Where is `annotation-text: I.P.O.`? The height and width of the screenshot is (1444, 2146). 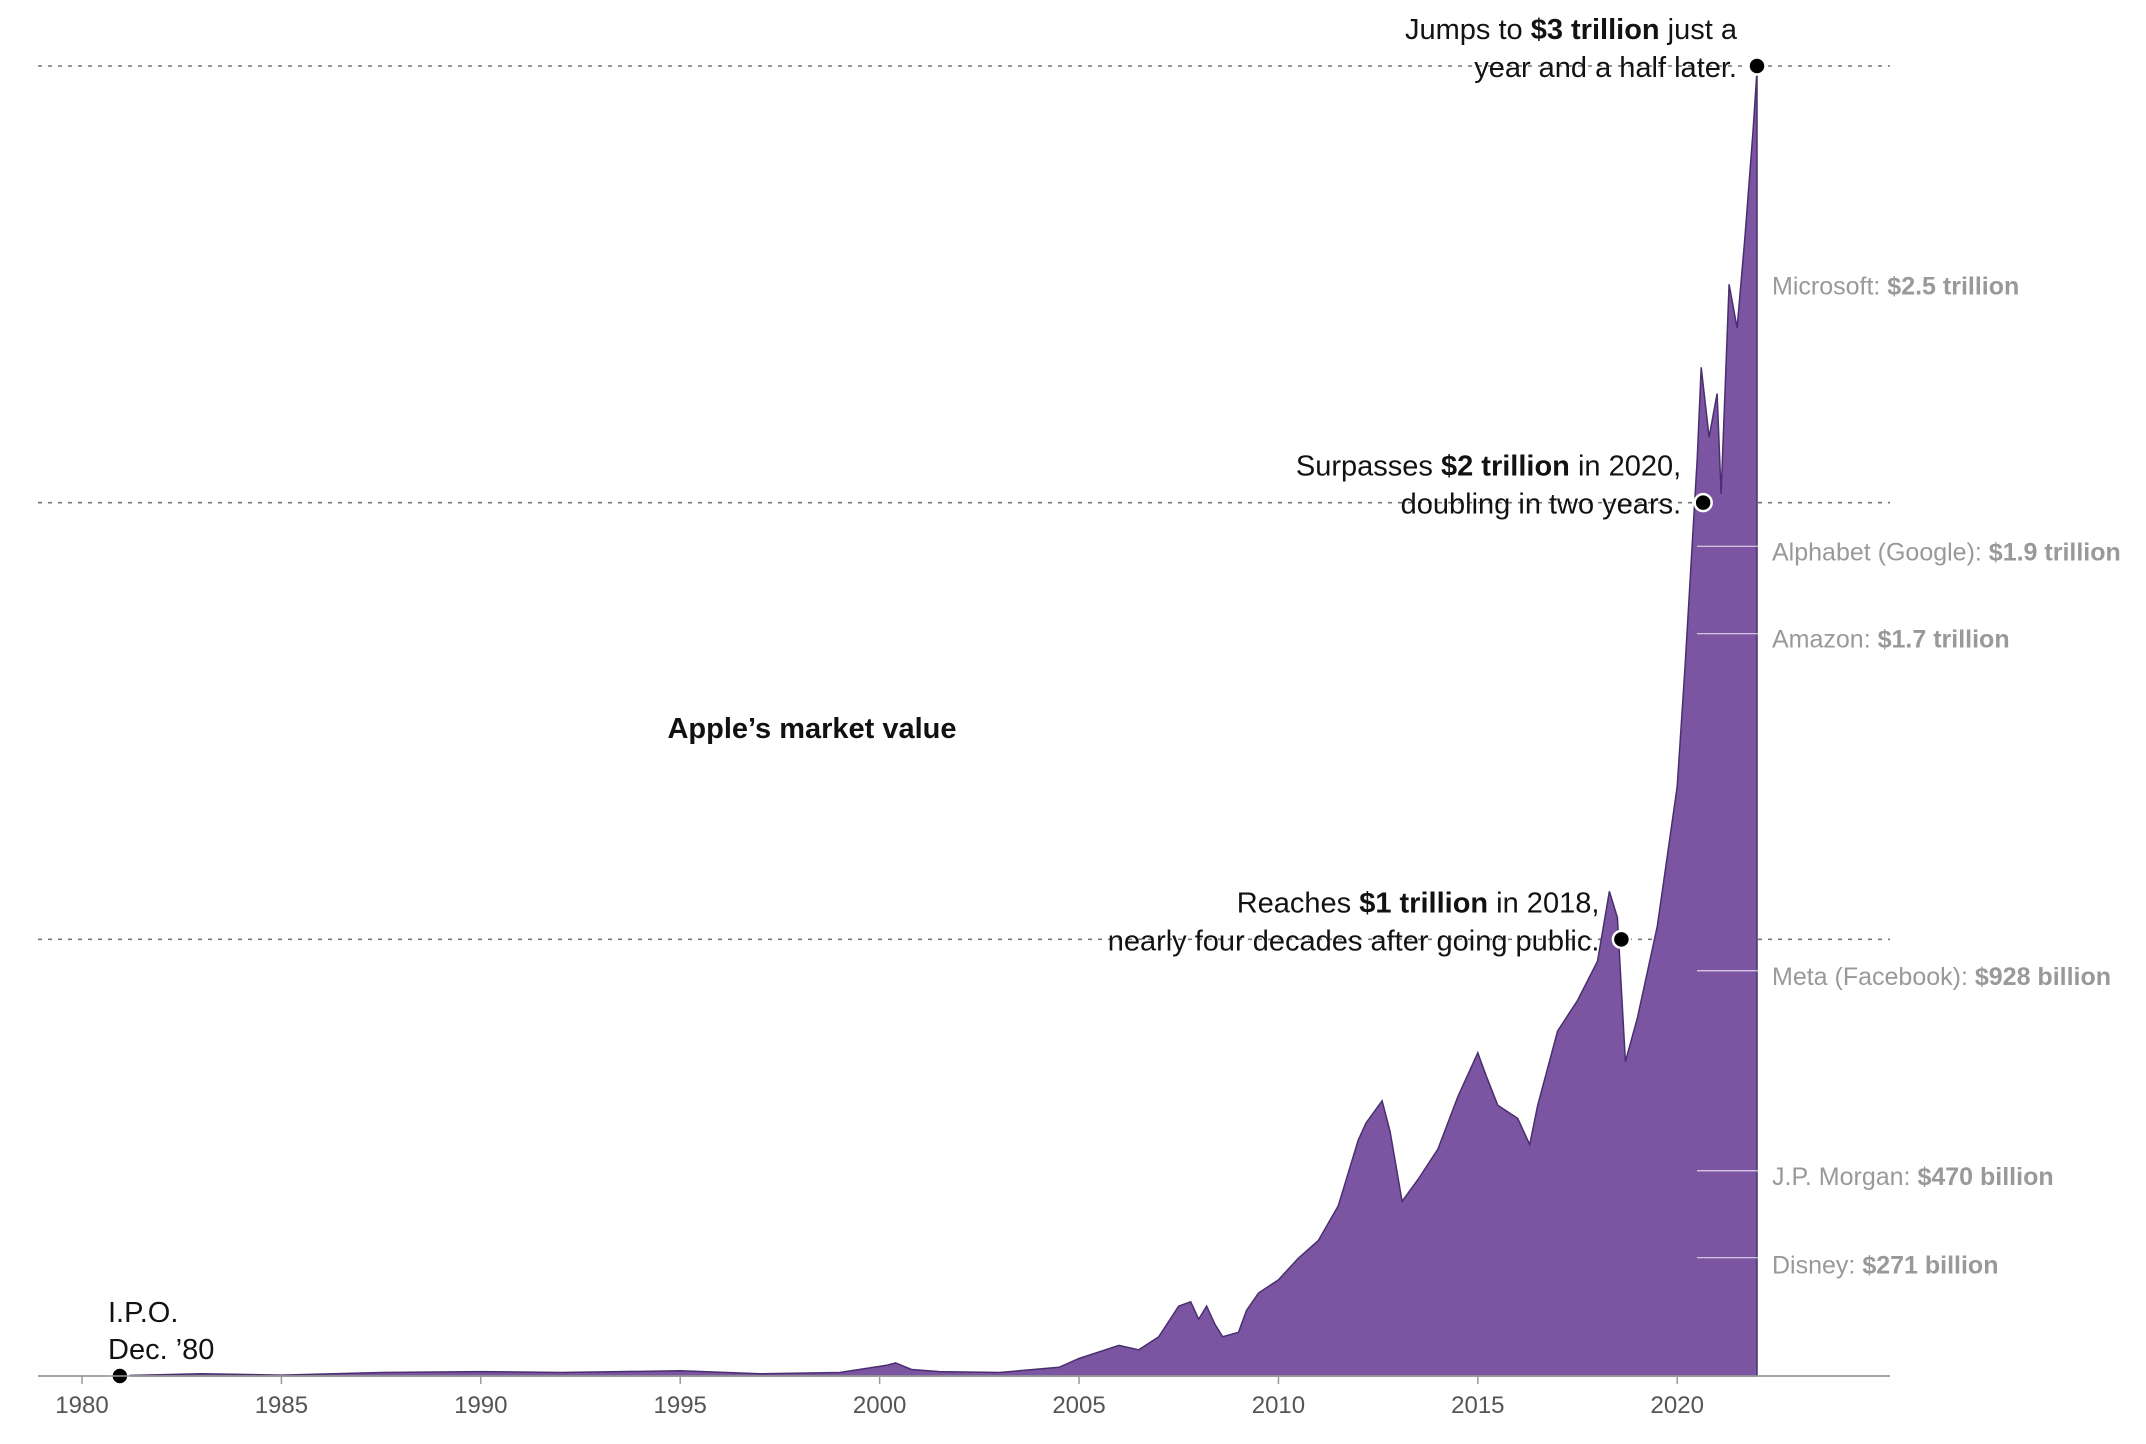
annotation-text: I.P.O. is located at coordinates (143, 1313).